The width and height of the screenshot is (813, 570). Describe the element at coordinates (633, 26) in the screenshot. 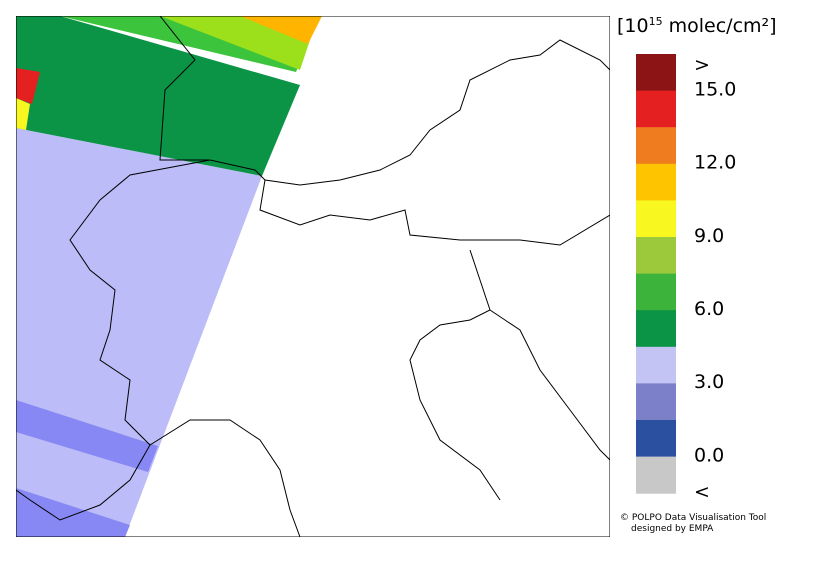

I see `legend-title-base: [10` at that location.